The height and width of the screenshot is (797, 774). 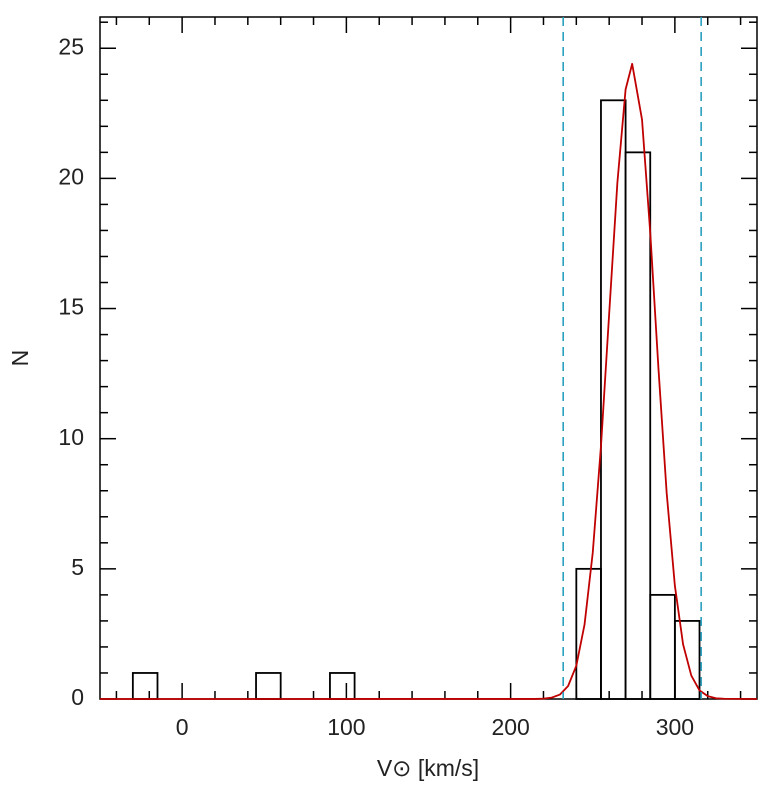 I want to click on x-tick-label: 300, so click(x=675, y=727).